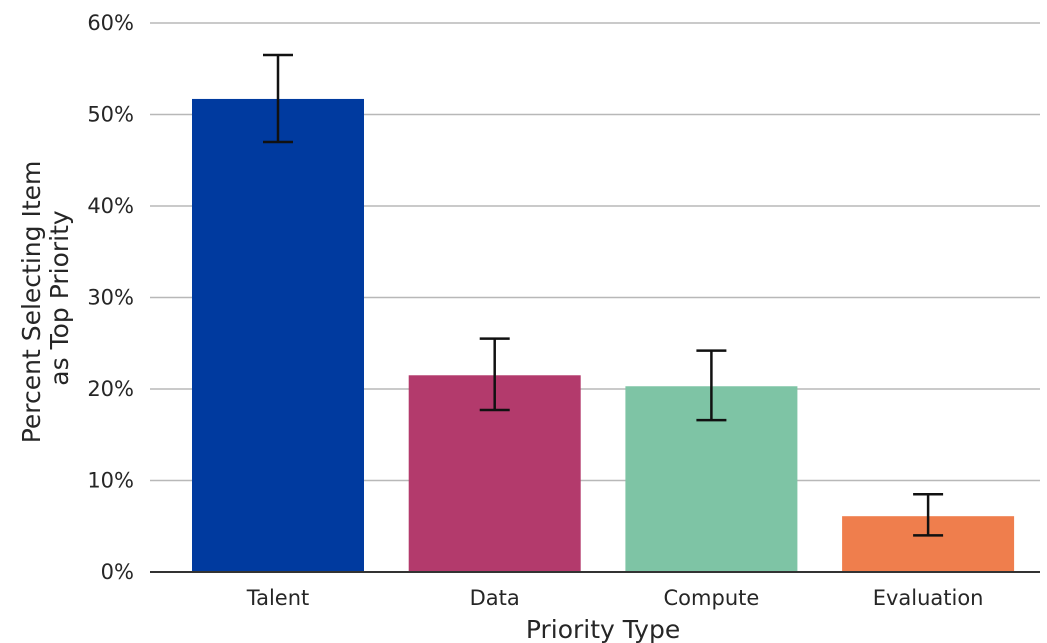 This screenshot has height=643, width=1047. What do you see at coordinates (110, 389) in the screenshot?
I see `y-tick-label: 20%` at bounding box center [110, 389].